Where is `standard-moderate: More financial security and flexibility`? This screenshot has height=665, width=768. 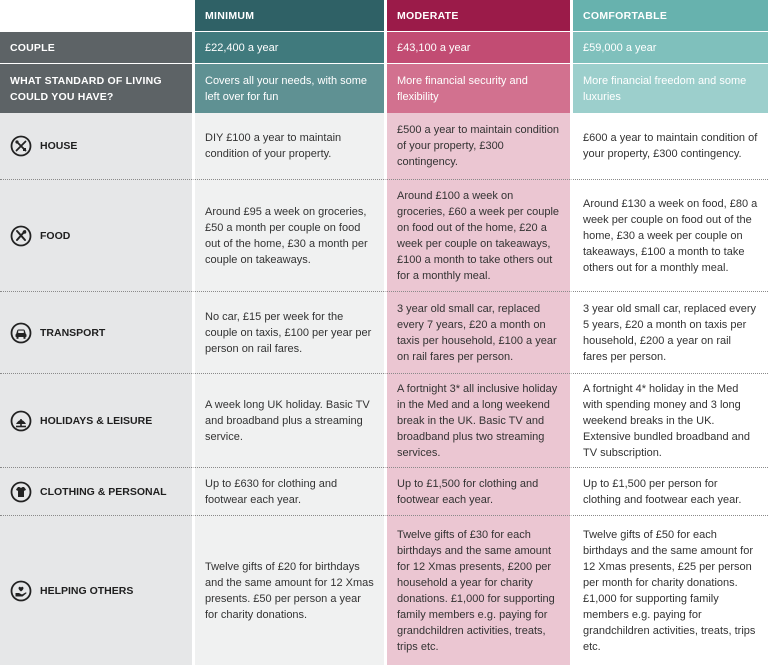
standard-moderate: More financial security and flexibility is located at coordinates (477, 88).